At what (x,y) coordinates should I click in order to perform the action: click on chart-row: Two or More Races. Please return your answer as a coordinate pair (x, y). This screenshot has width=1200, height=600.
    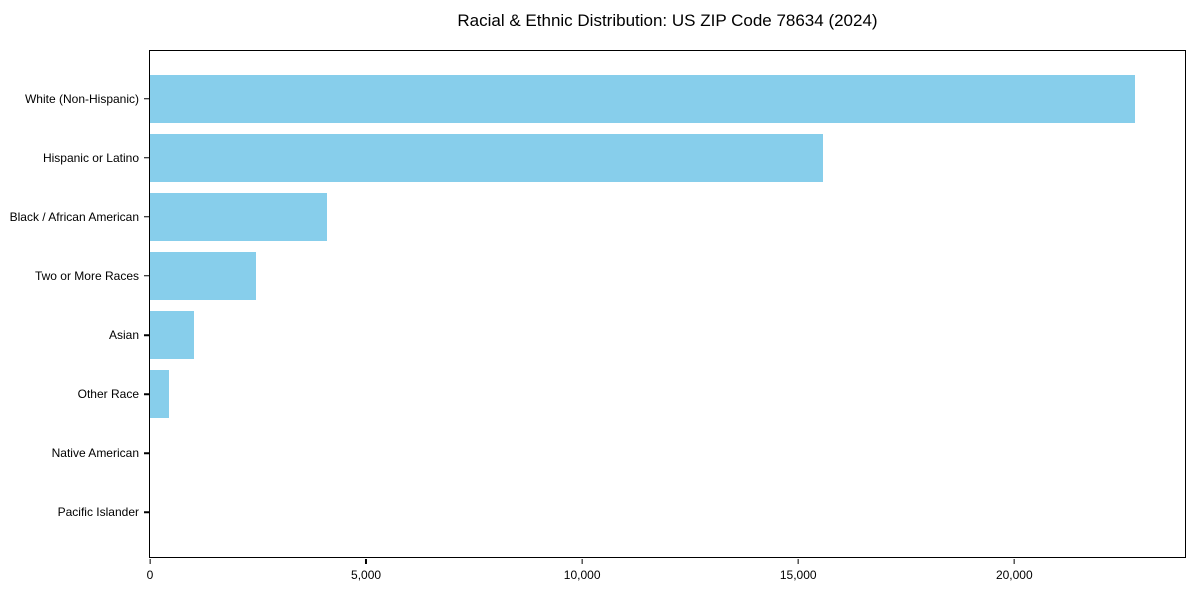
    Looking at the image, I should click on (610, 275).